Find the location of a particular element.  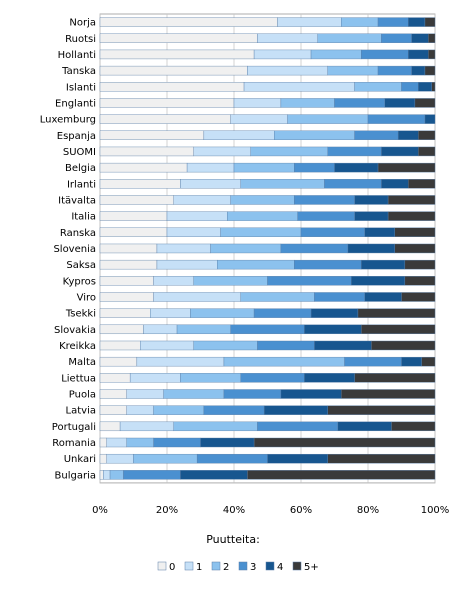

legend-swatch is located at coordinates (216, 566).